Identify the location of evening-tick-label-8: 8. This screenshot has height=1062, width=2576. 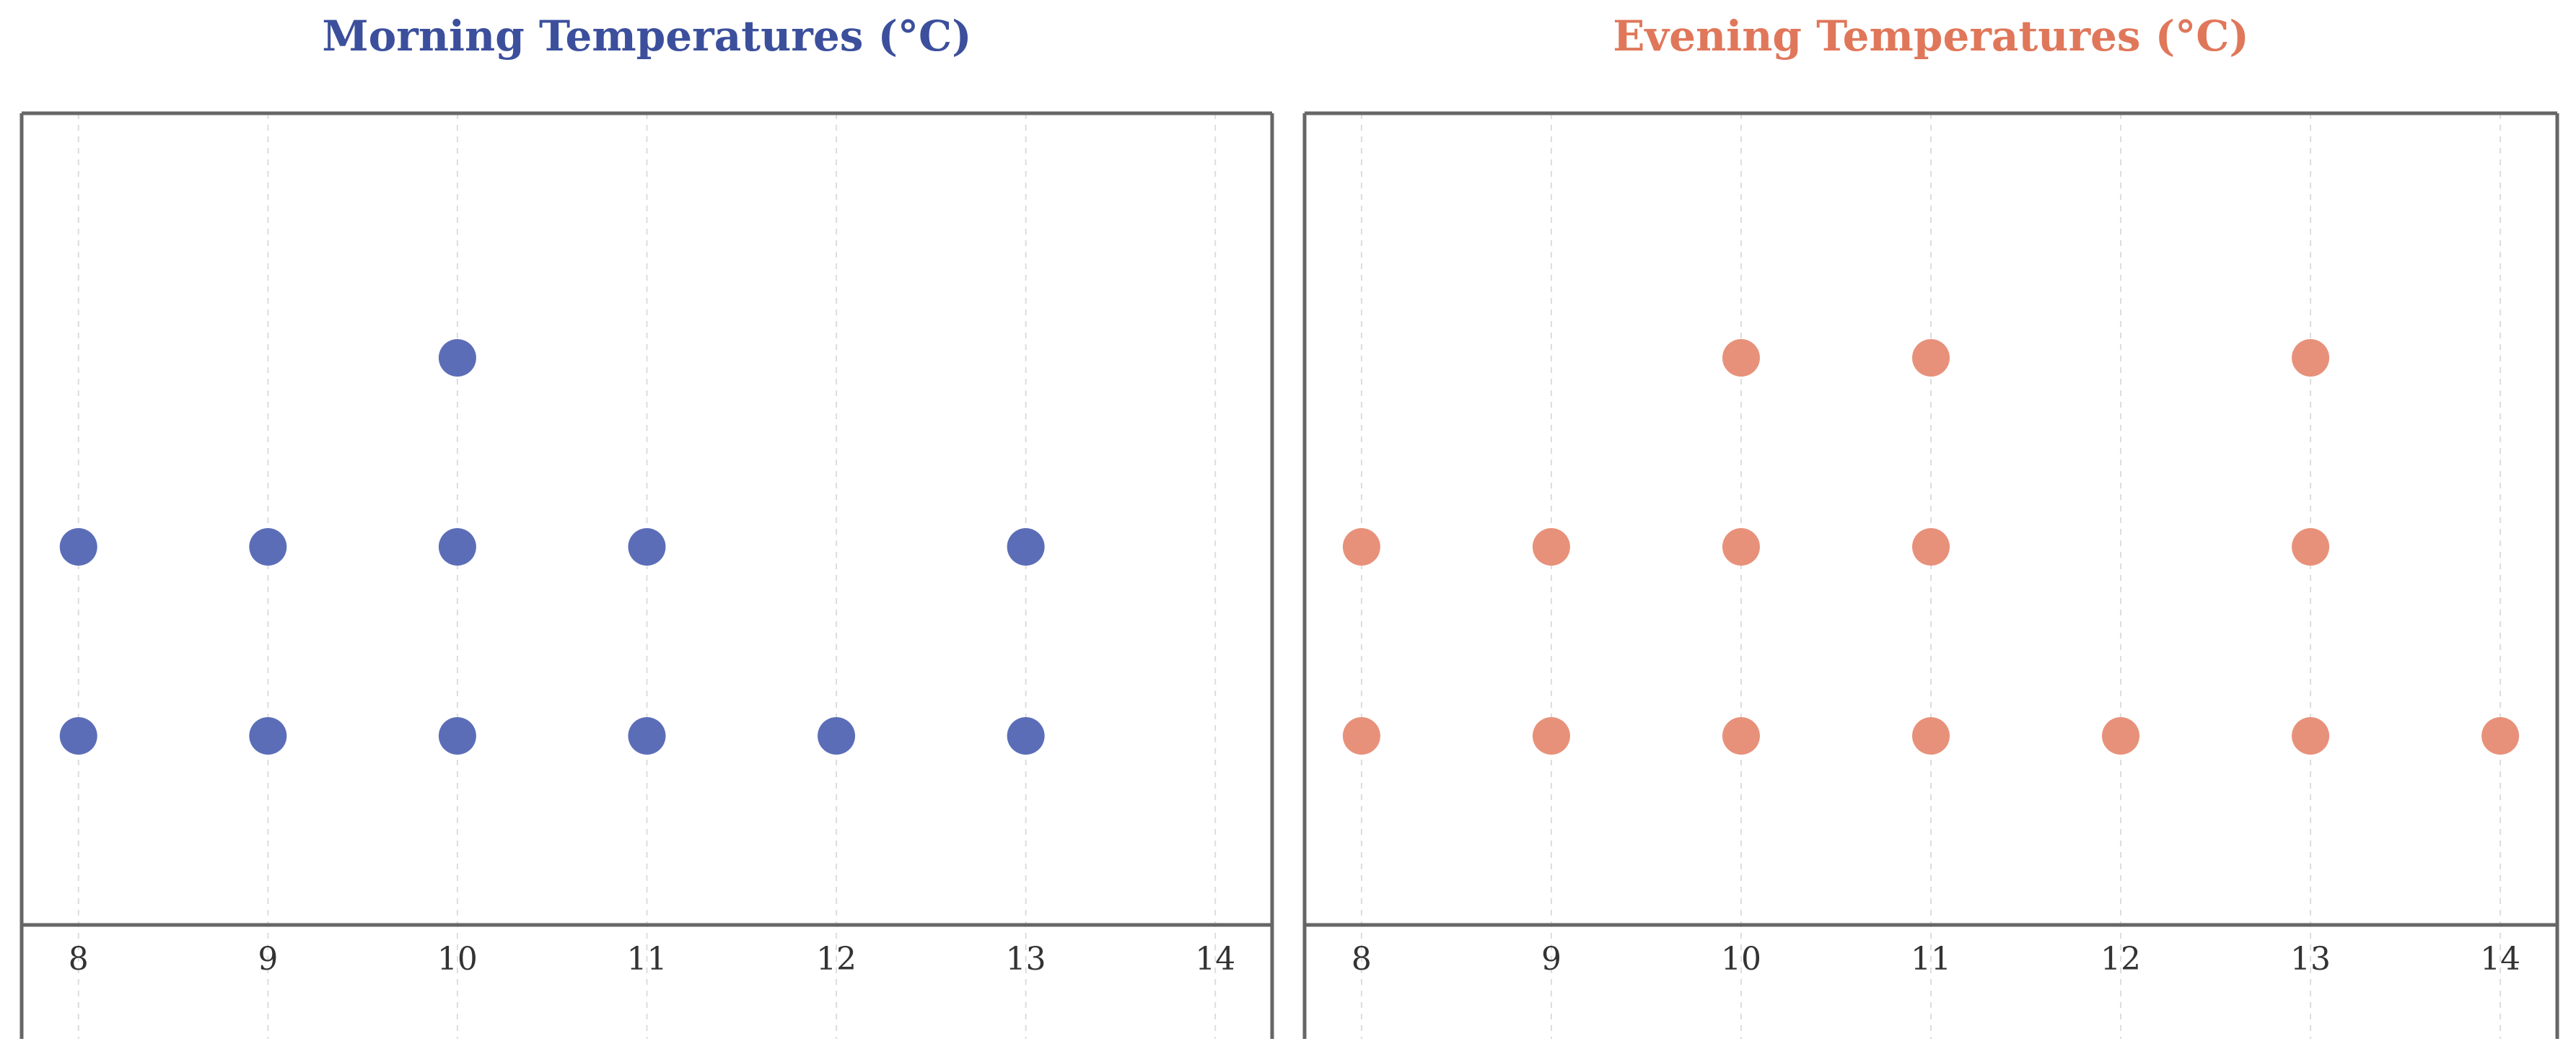
(1361, 959).